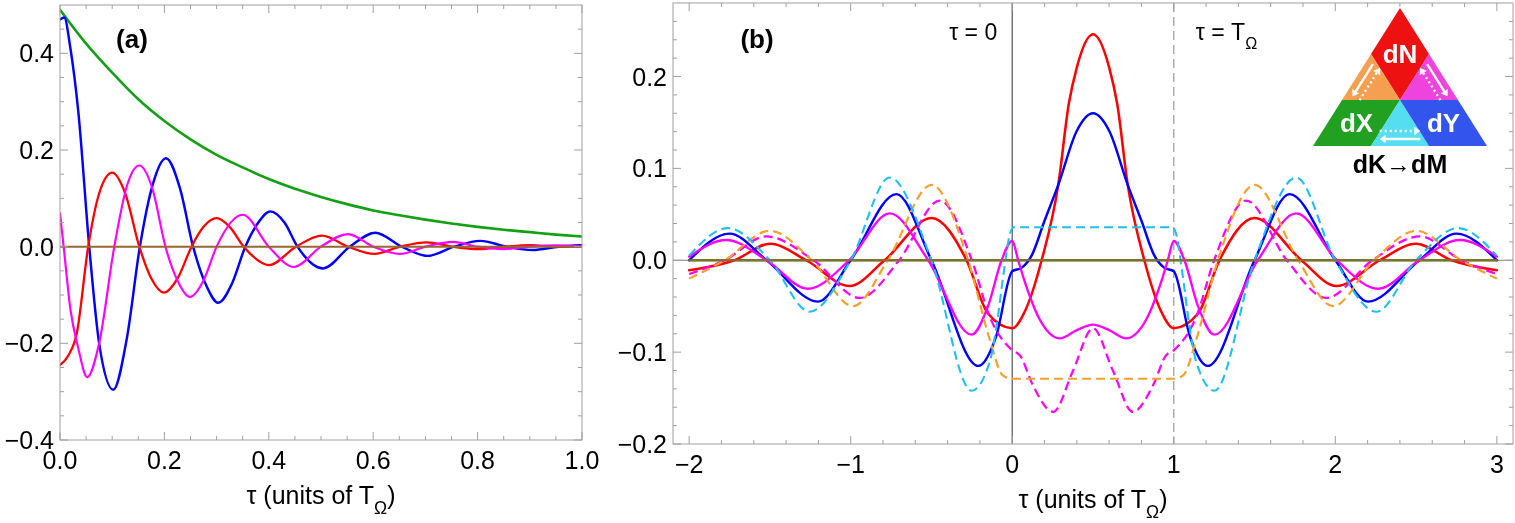  I want to click on text: (b), so click(757, 39).